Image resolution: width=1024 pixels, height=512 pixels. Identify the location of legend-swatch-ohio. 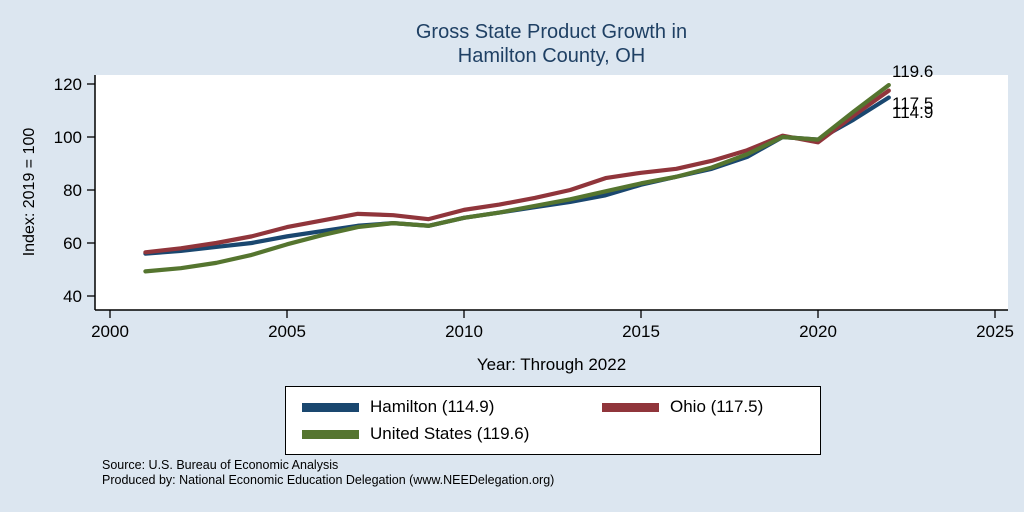
(630, 407).